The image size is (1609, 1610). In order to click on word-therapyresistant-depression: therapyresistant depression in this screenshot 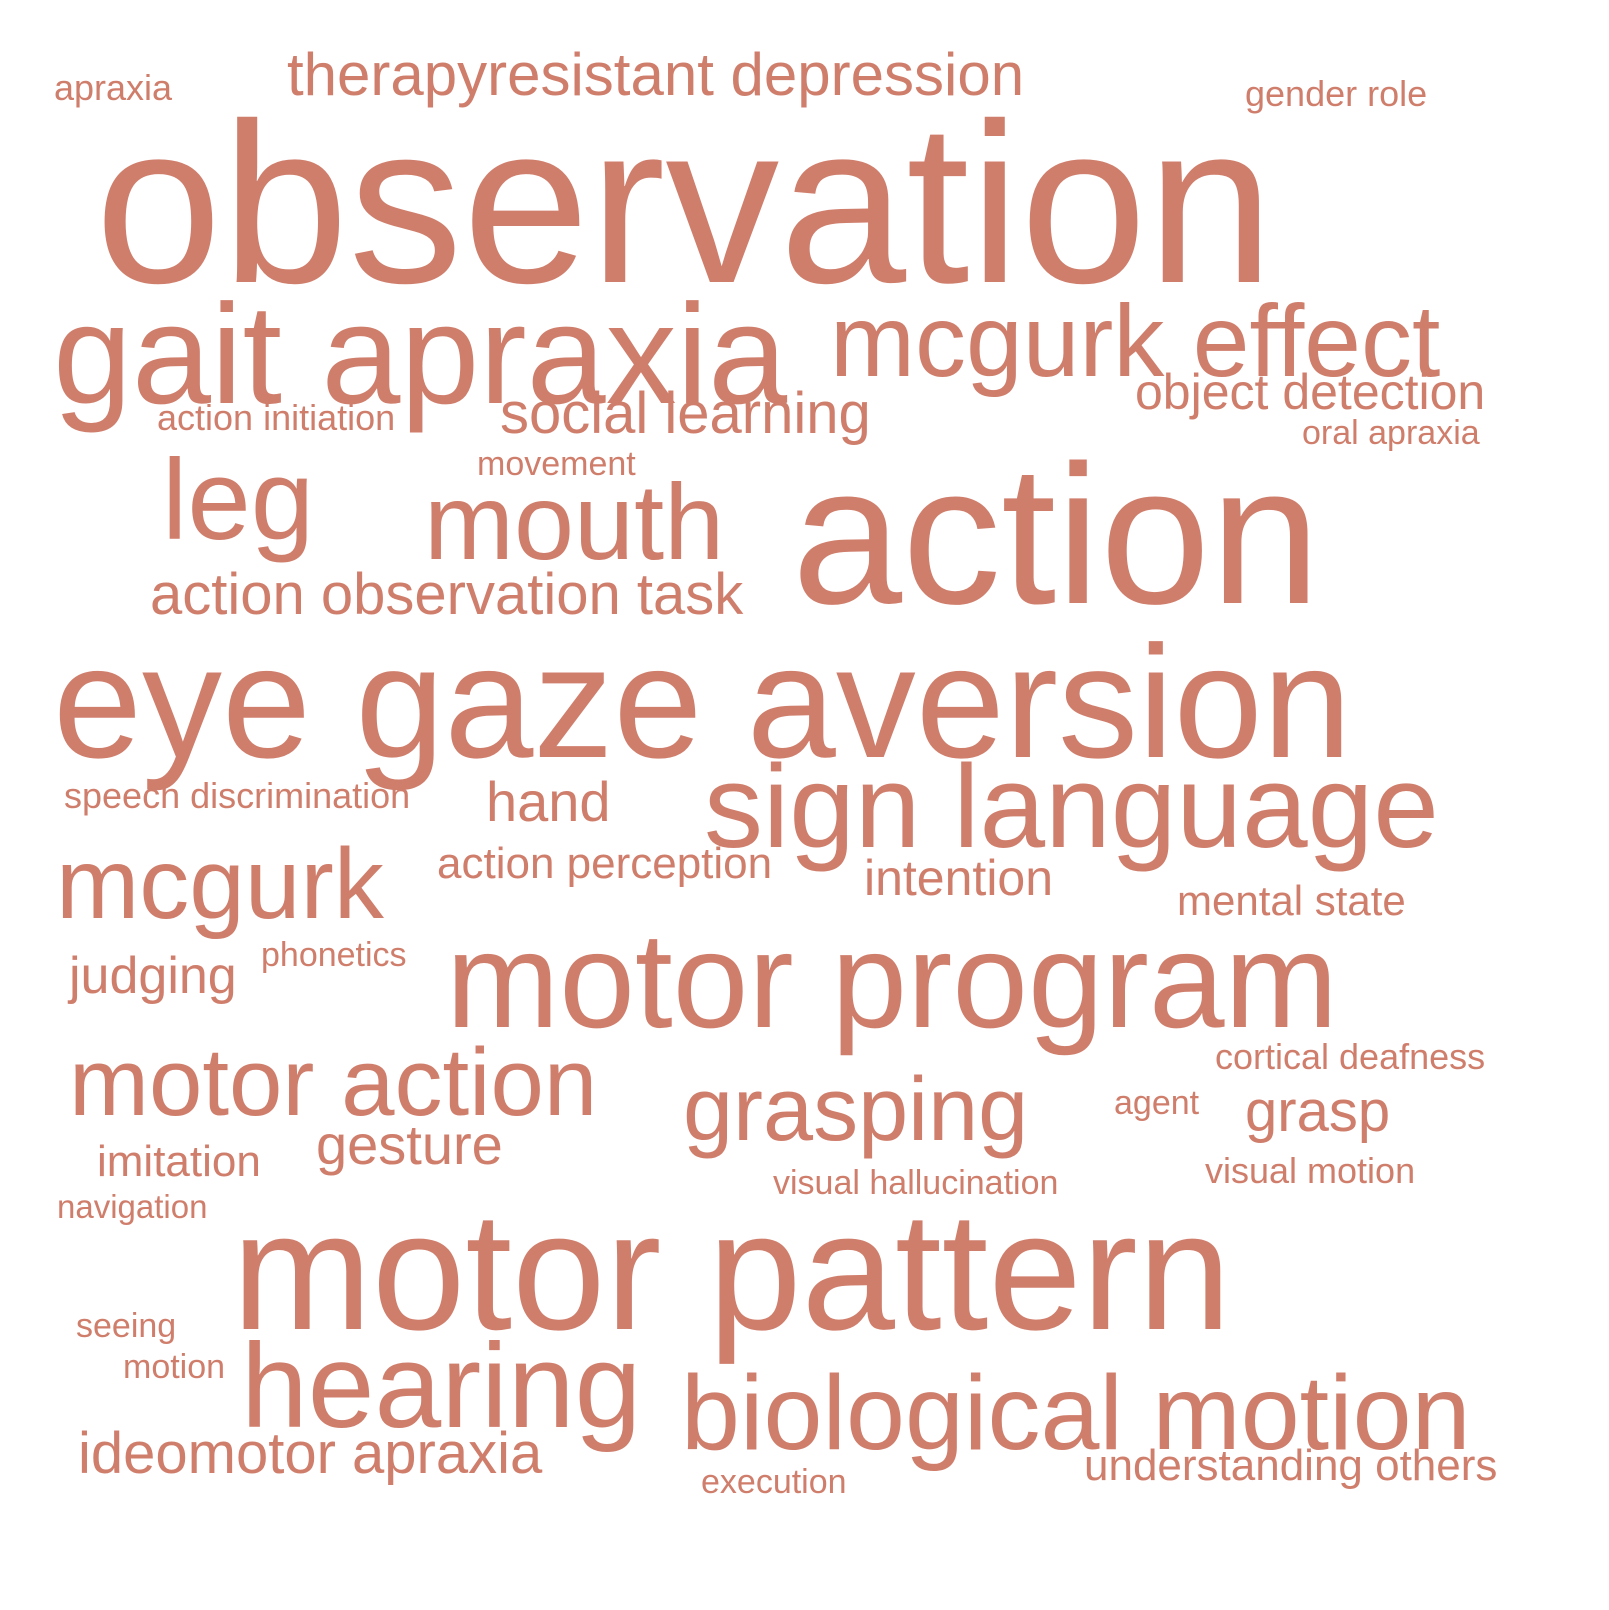, I will do `click(656, 74)`.